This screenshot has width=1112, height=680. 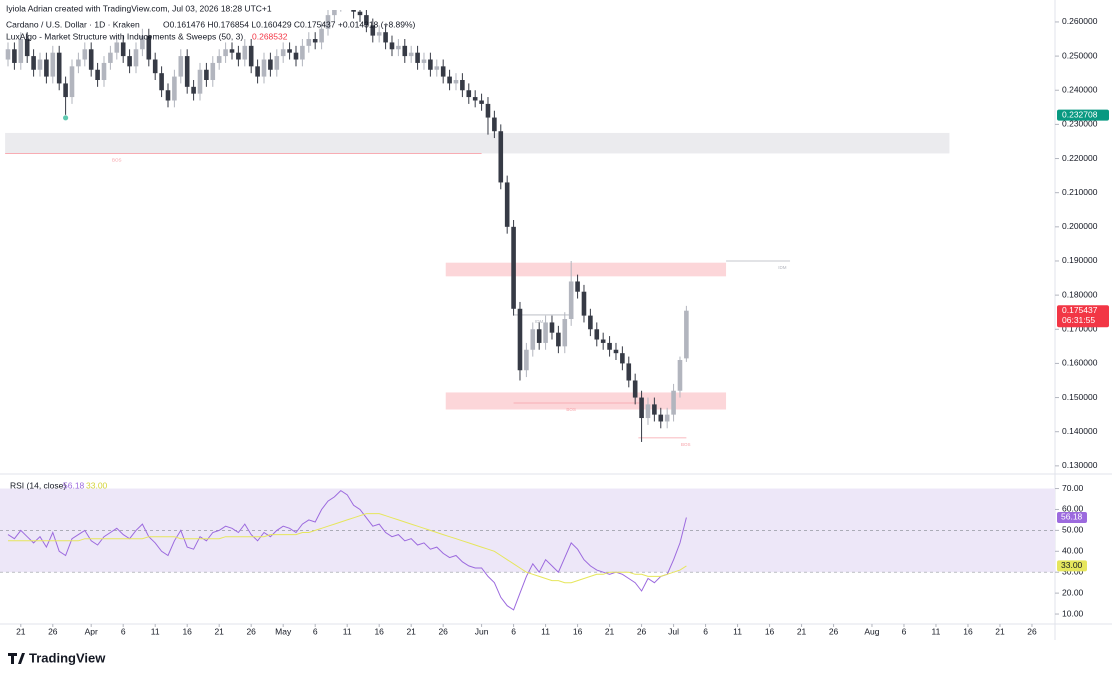 I want to click on y-tick-label: 30.00, so click(x=1073, y=571).